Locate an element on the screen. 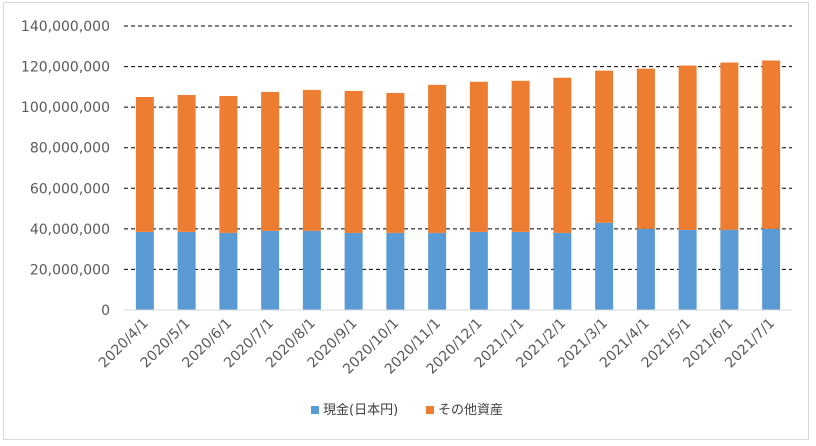  y-tick-label: 60,000,000 is located at coordinates (70, 189).